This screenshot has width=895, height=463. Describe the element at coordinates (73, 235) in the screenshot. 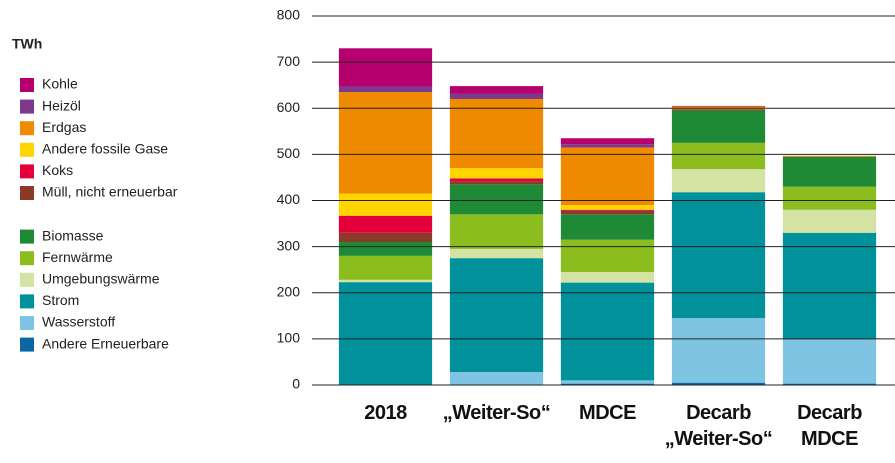

I see `legend-label: Biomasse` at that location.